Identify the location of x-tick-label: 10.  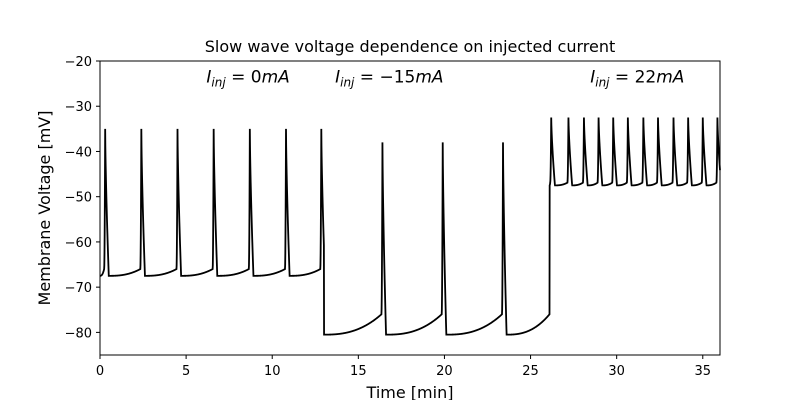
(272, 371).